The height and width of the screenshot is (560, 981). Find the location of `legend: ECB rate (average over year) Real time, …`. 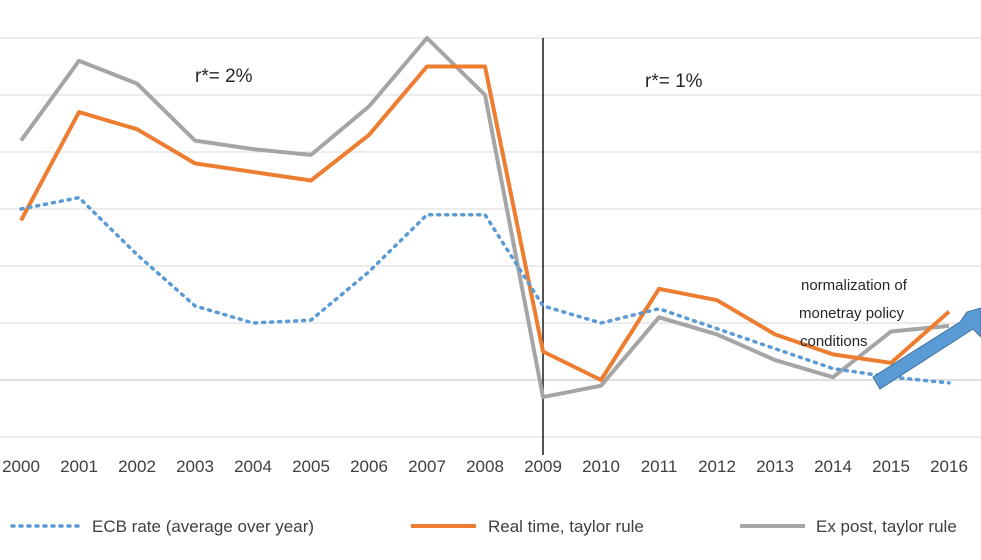

legend: ECB rate (average over year) Real time, … is located at coordinates (483, 526).